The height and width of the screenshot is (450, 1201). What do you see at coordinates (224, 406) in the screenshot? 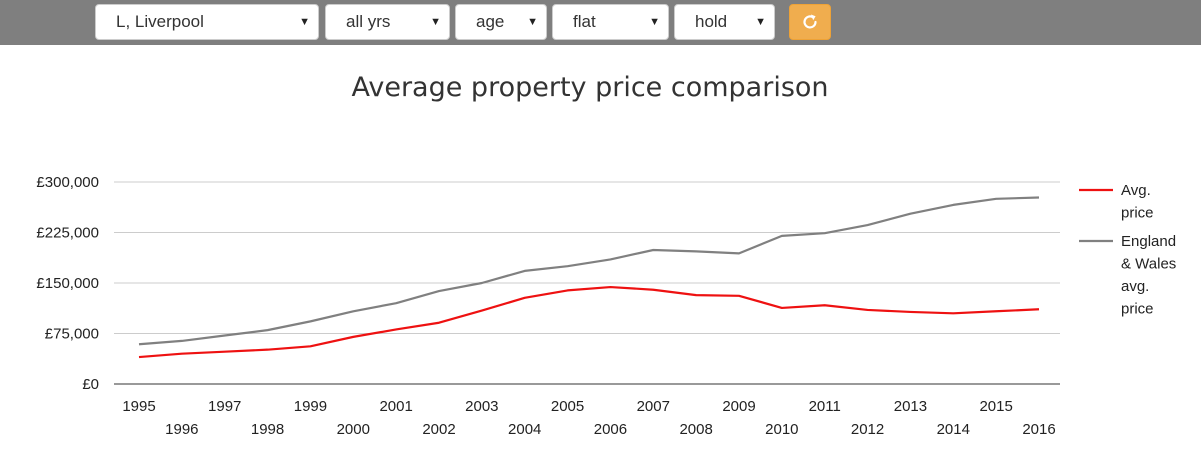
I see `x-tick-label: 1997` at bounding box center [224, 406].